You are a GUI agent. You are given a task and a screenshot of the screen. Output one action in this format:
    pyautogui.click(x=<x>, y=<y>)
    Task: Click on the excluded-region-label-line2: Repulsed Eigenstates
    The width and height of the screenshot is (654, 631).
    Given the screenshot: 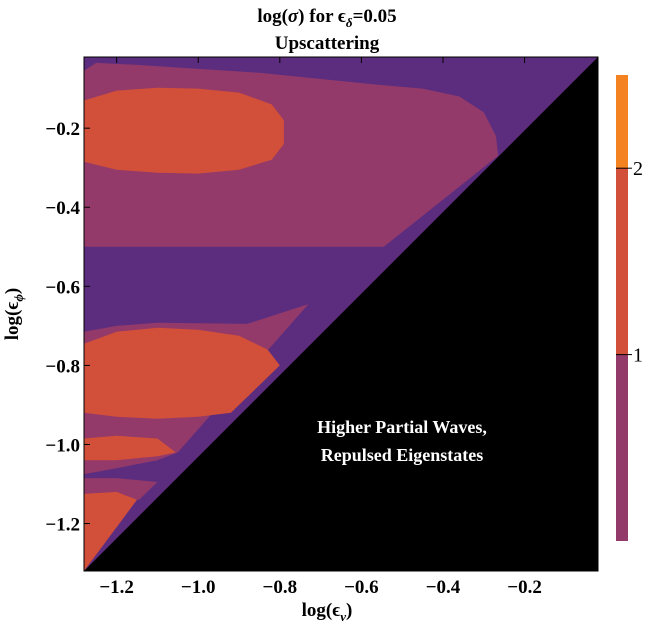 What is the action you would take?
    pyautogui.click(x=402, y=455)
    